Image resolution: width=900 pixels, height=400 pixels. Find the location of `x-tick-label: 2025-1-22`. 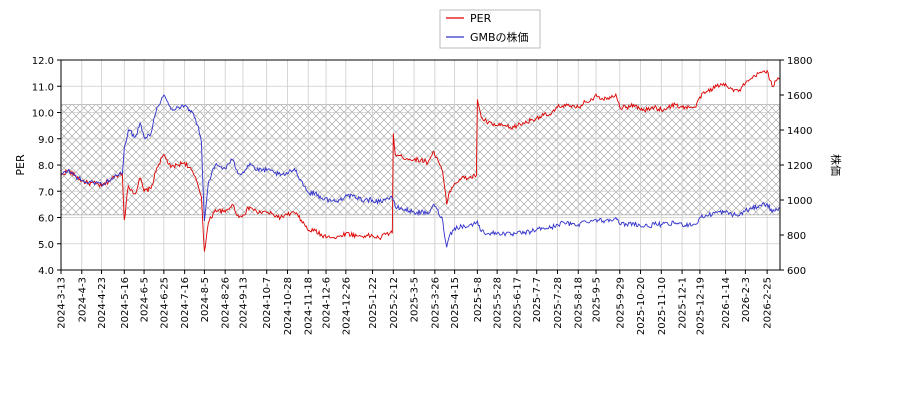

x-tick-label: 2025-1-22 is located at coordinates (373, 303).